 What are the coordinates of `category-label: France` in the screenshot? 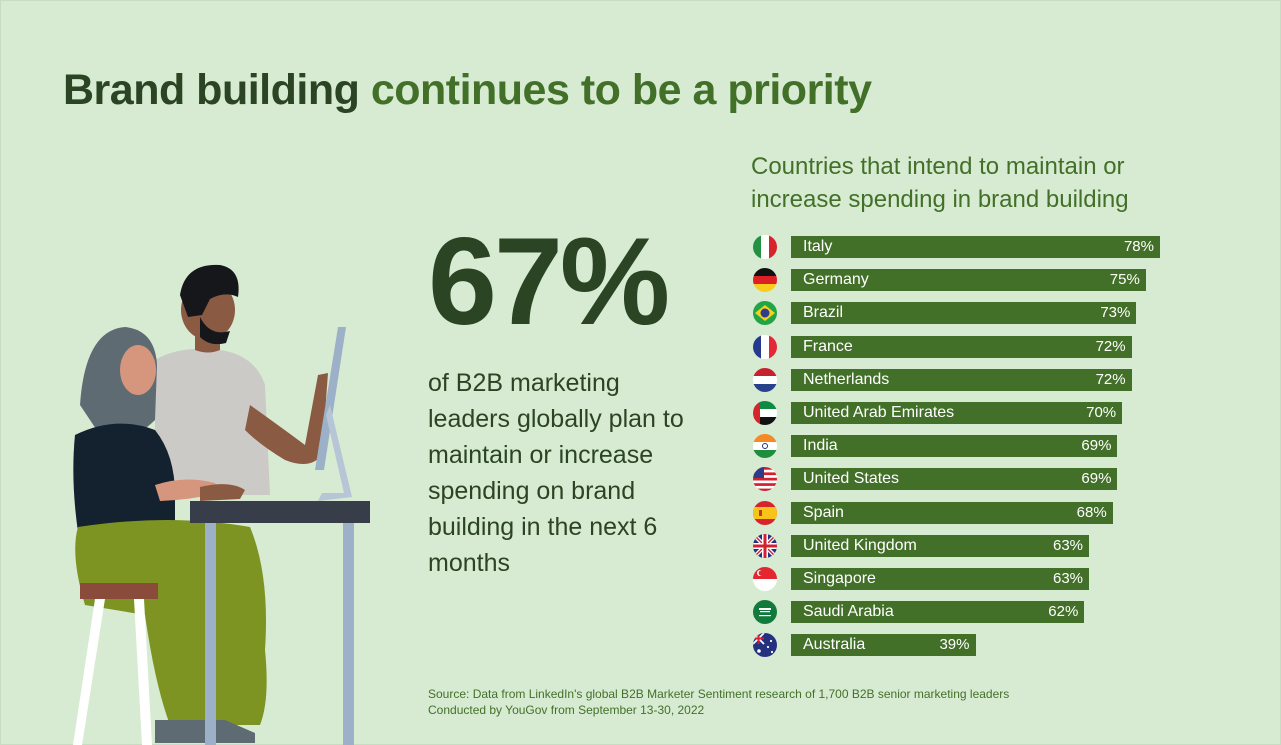 It's located at (828, 346).